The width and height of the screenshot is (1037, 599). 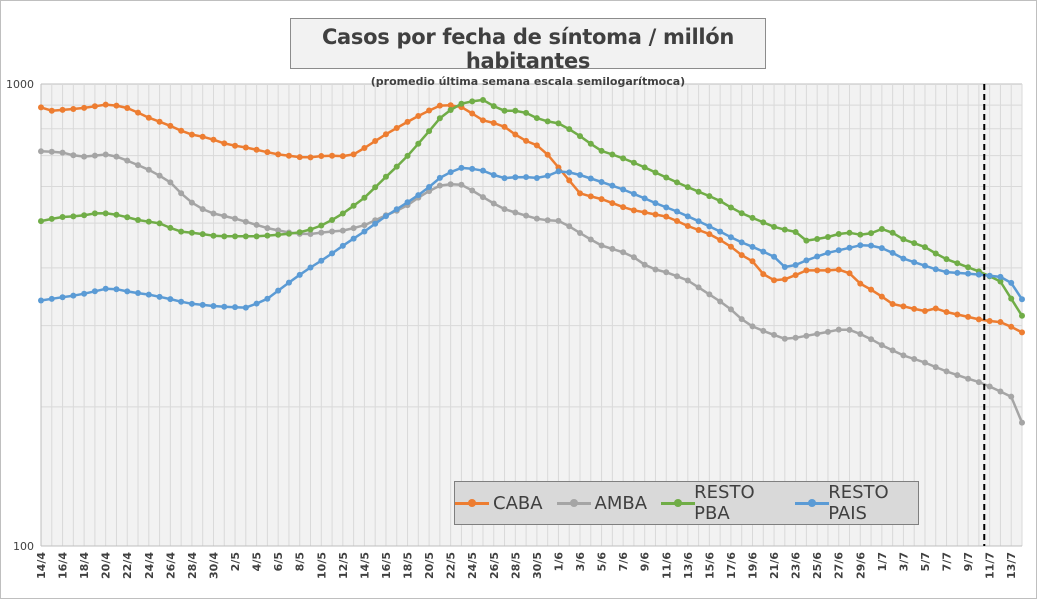 What do you see at coordinates (580, 562) in the screenshot?
I see `x-tick-label: 3/6` at bounding box center [580, 562].